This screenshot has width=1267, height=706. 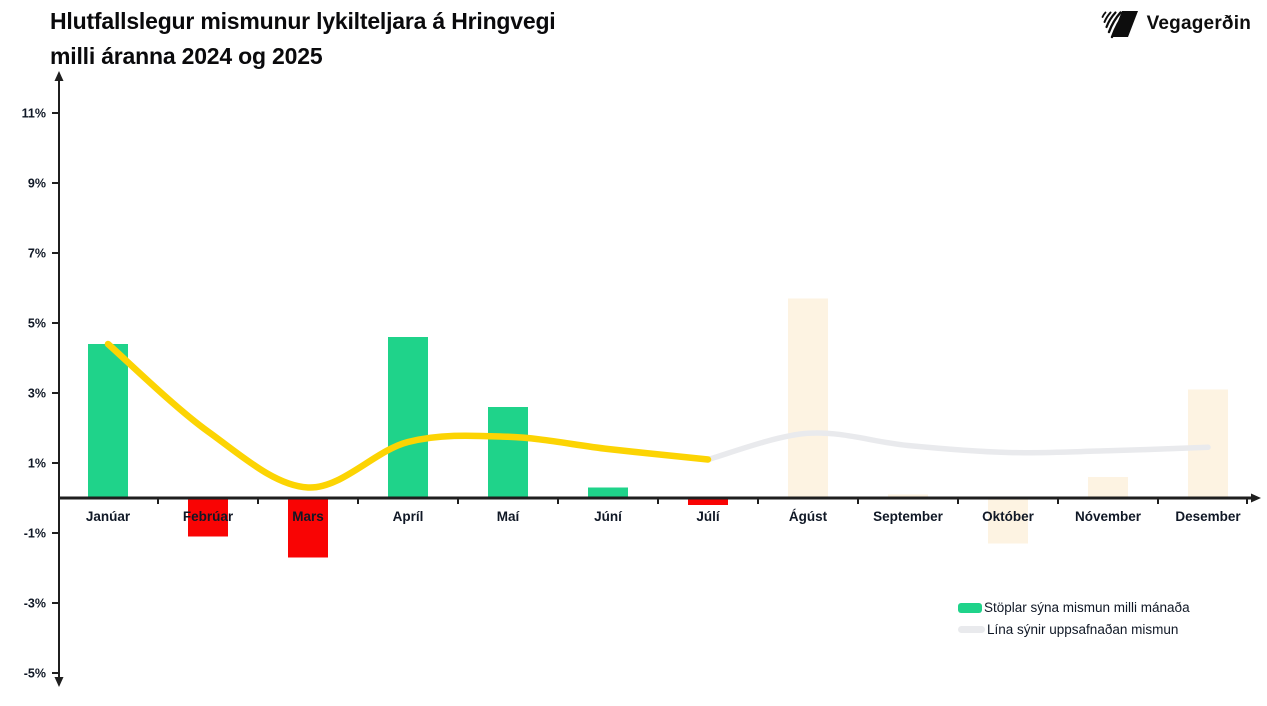 What do you see at coordinates (37, 394) in the screenshot?
I see `y-tick-label: 3%` at bounding box center [37, 394].